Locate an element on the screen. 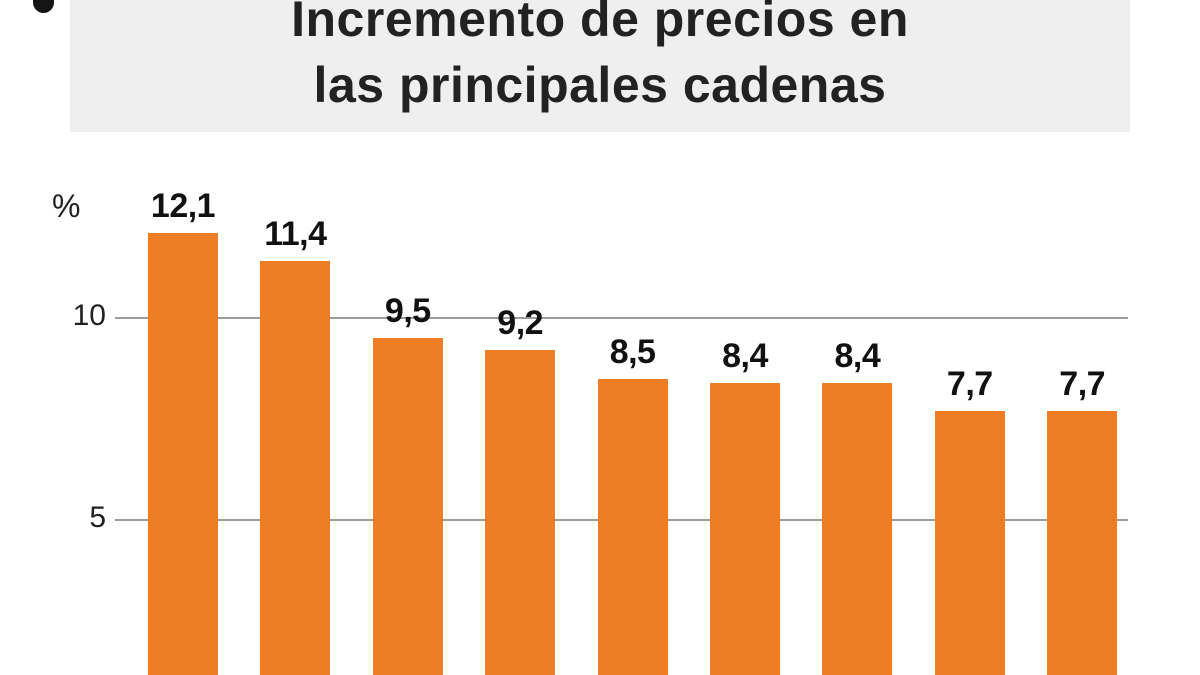 This screenshot has height=675, width=1200. bar-value-label-1: 12,1 is located at coordinates (183, 206).